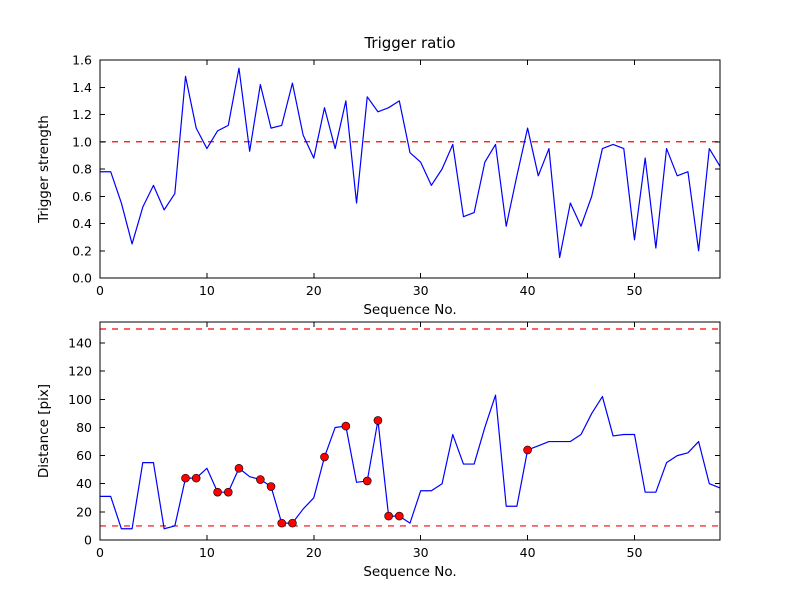 The image size is (800, 600). Describe the element at coordinates (82, 169) in the screenshot. I see `y-tick-label: 0.8` at that location.